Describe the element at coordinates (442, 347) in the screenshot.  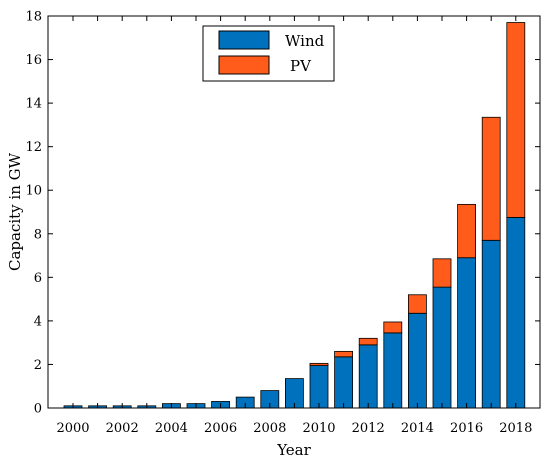
I see `bar-wind-2015` at that location.